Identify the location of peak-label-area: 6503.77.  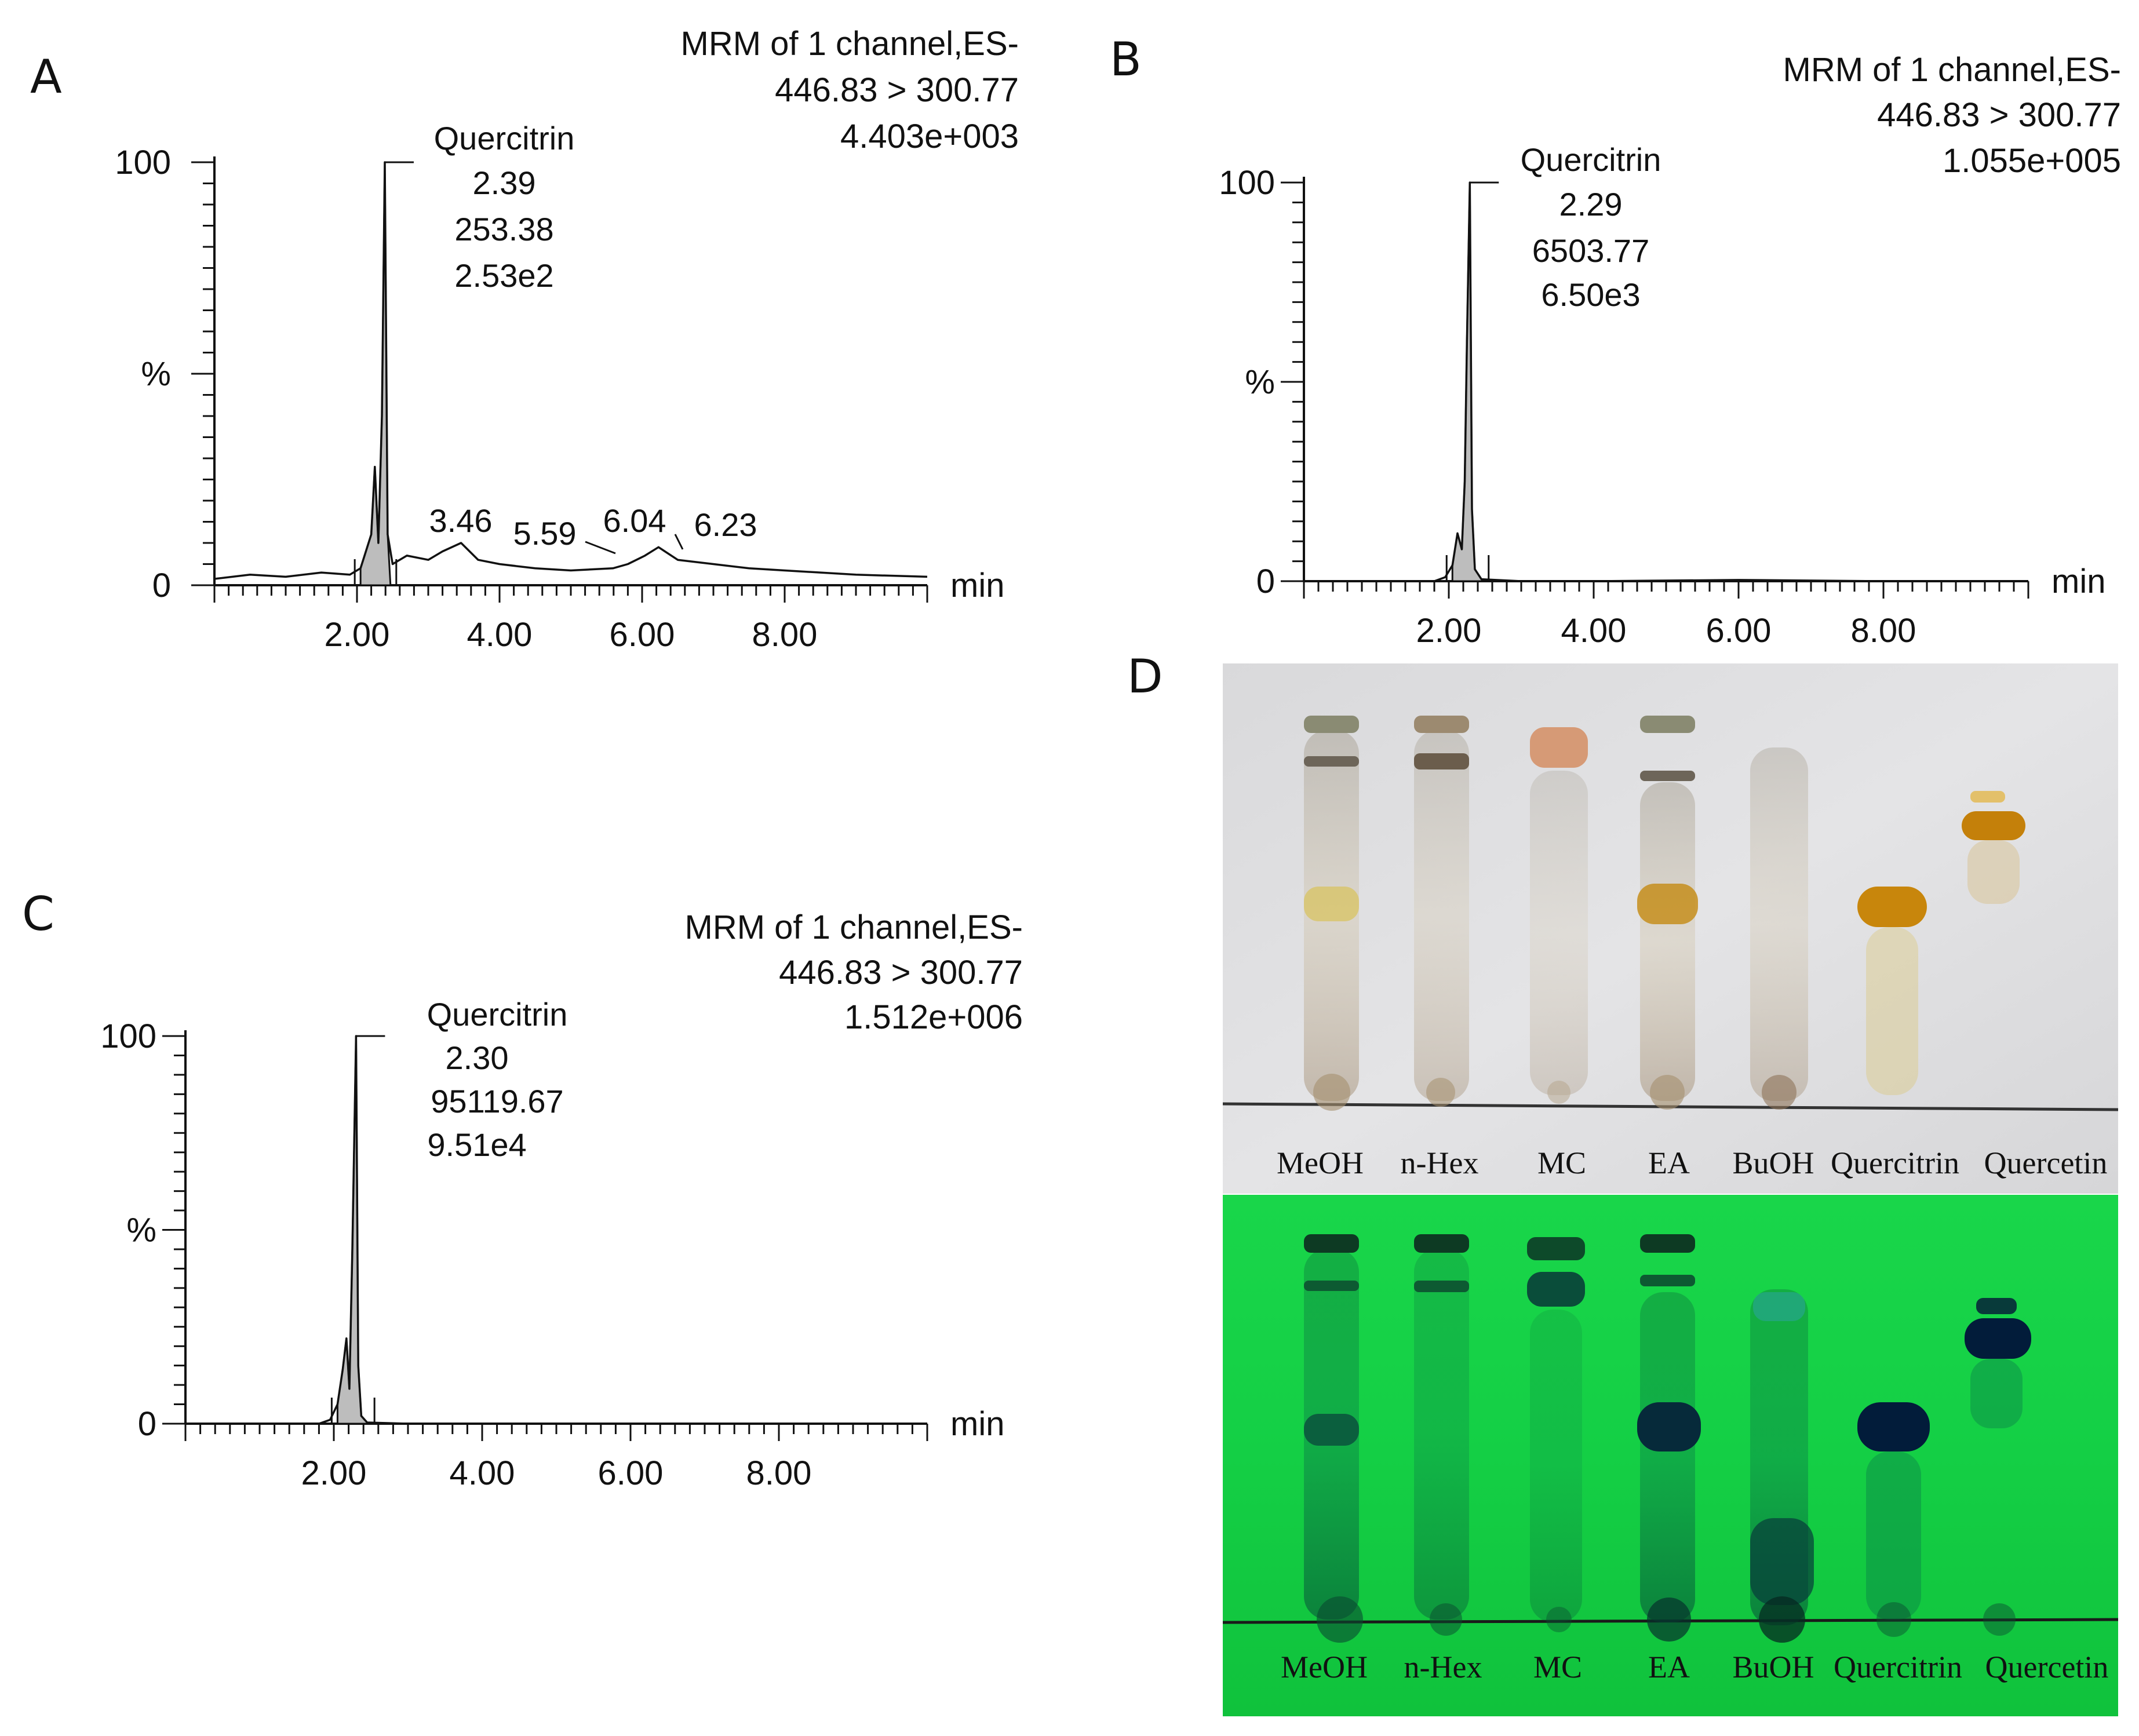
(1590, 250).